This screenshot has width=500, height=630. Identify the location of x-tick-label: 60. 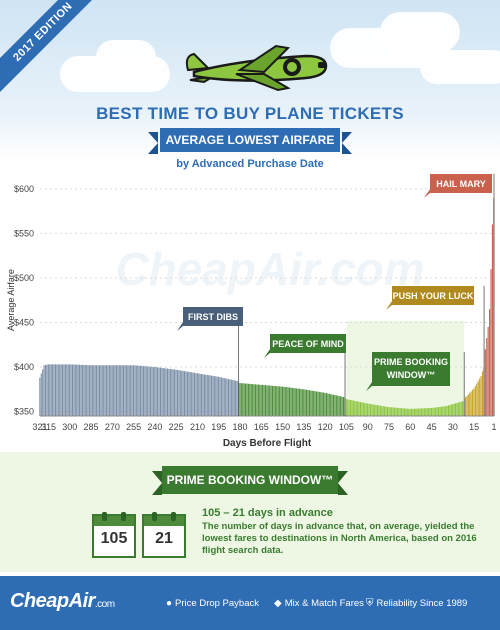
(410, 427).